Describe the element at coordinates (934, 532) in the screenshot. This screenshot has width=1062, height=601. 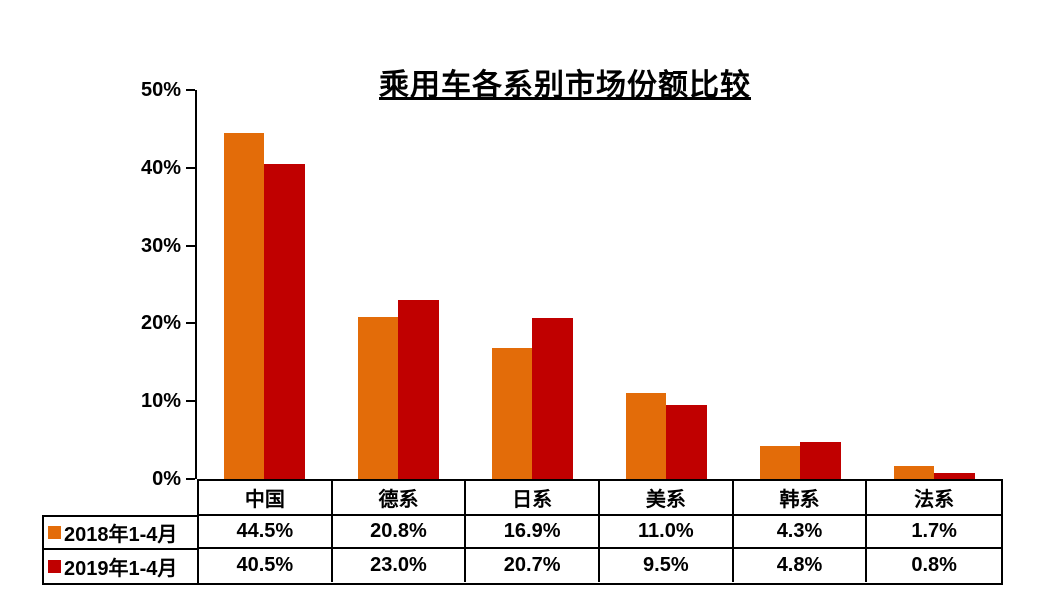
I see `table-cell-2018年1-4月-法系: 1.7%` at that location.